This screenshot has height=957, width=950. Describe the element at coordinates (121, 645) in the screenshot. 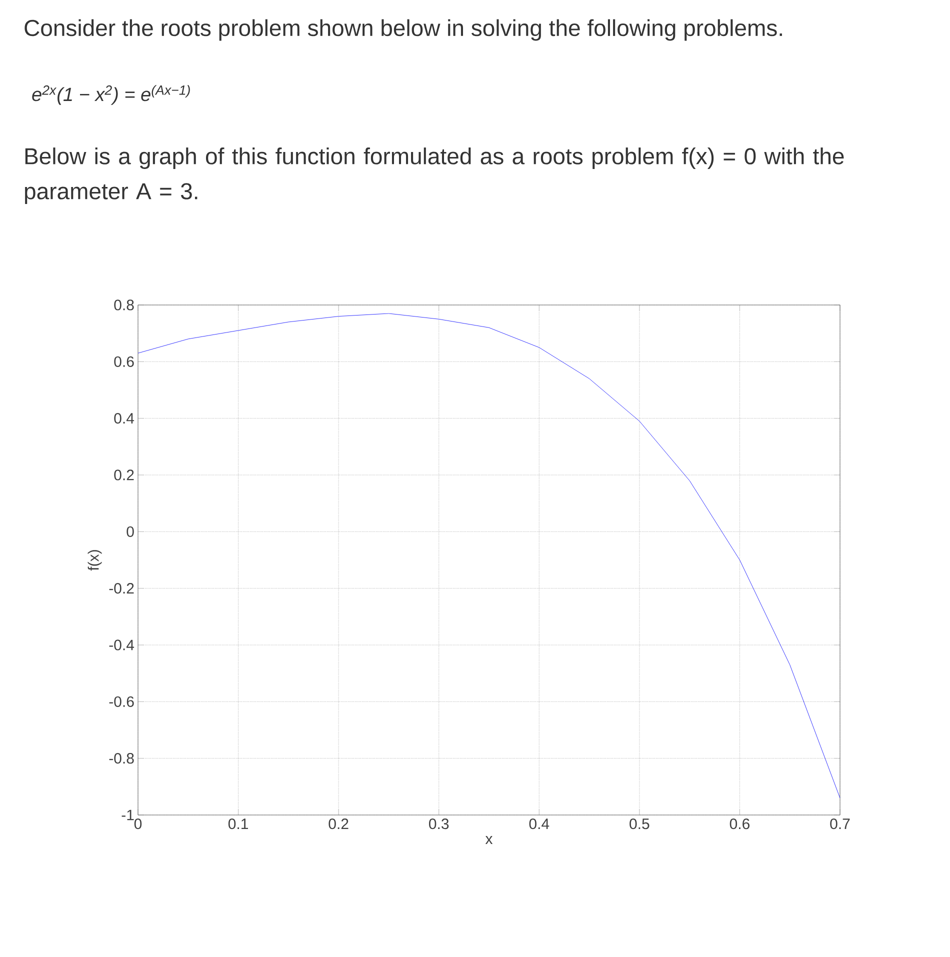

I see `y-tick-label: -0.4` at that location.